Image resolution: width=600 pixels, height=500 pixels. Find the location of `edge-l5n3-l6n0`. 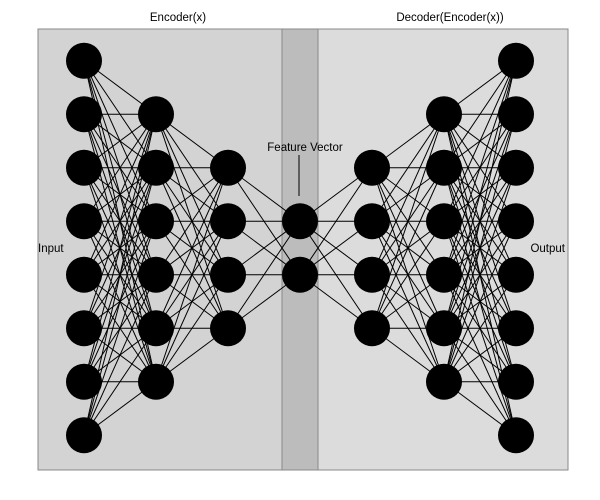

edge-l5n3-l6n0 is located at coordinates (480, 167).